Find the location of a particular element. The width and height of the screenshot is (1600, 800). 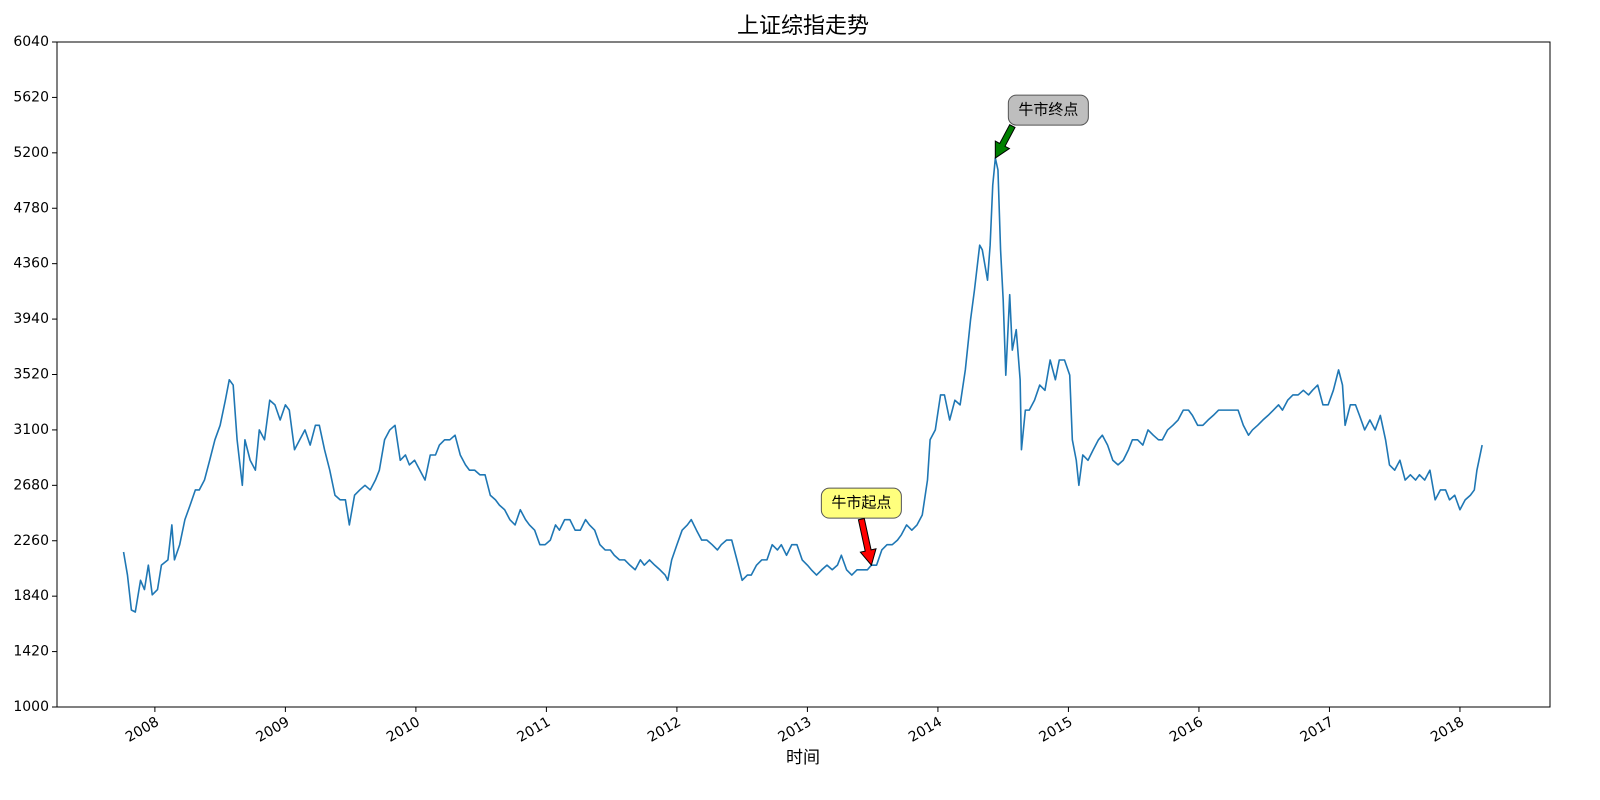

y-tick-label: 3520 is located at coordinates (31, 375).